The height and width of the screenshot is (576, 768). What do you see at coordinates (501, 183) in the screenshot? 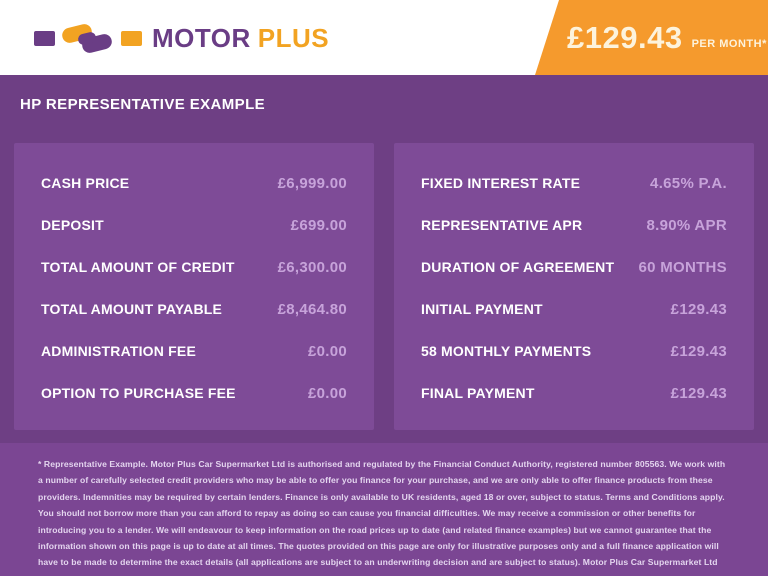
I see `finance-row-label: FIXED INTEREST RATE` at bounding box center [501, 183].